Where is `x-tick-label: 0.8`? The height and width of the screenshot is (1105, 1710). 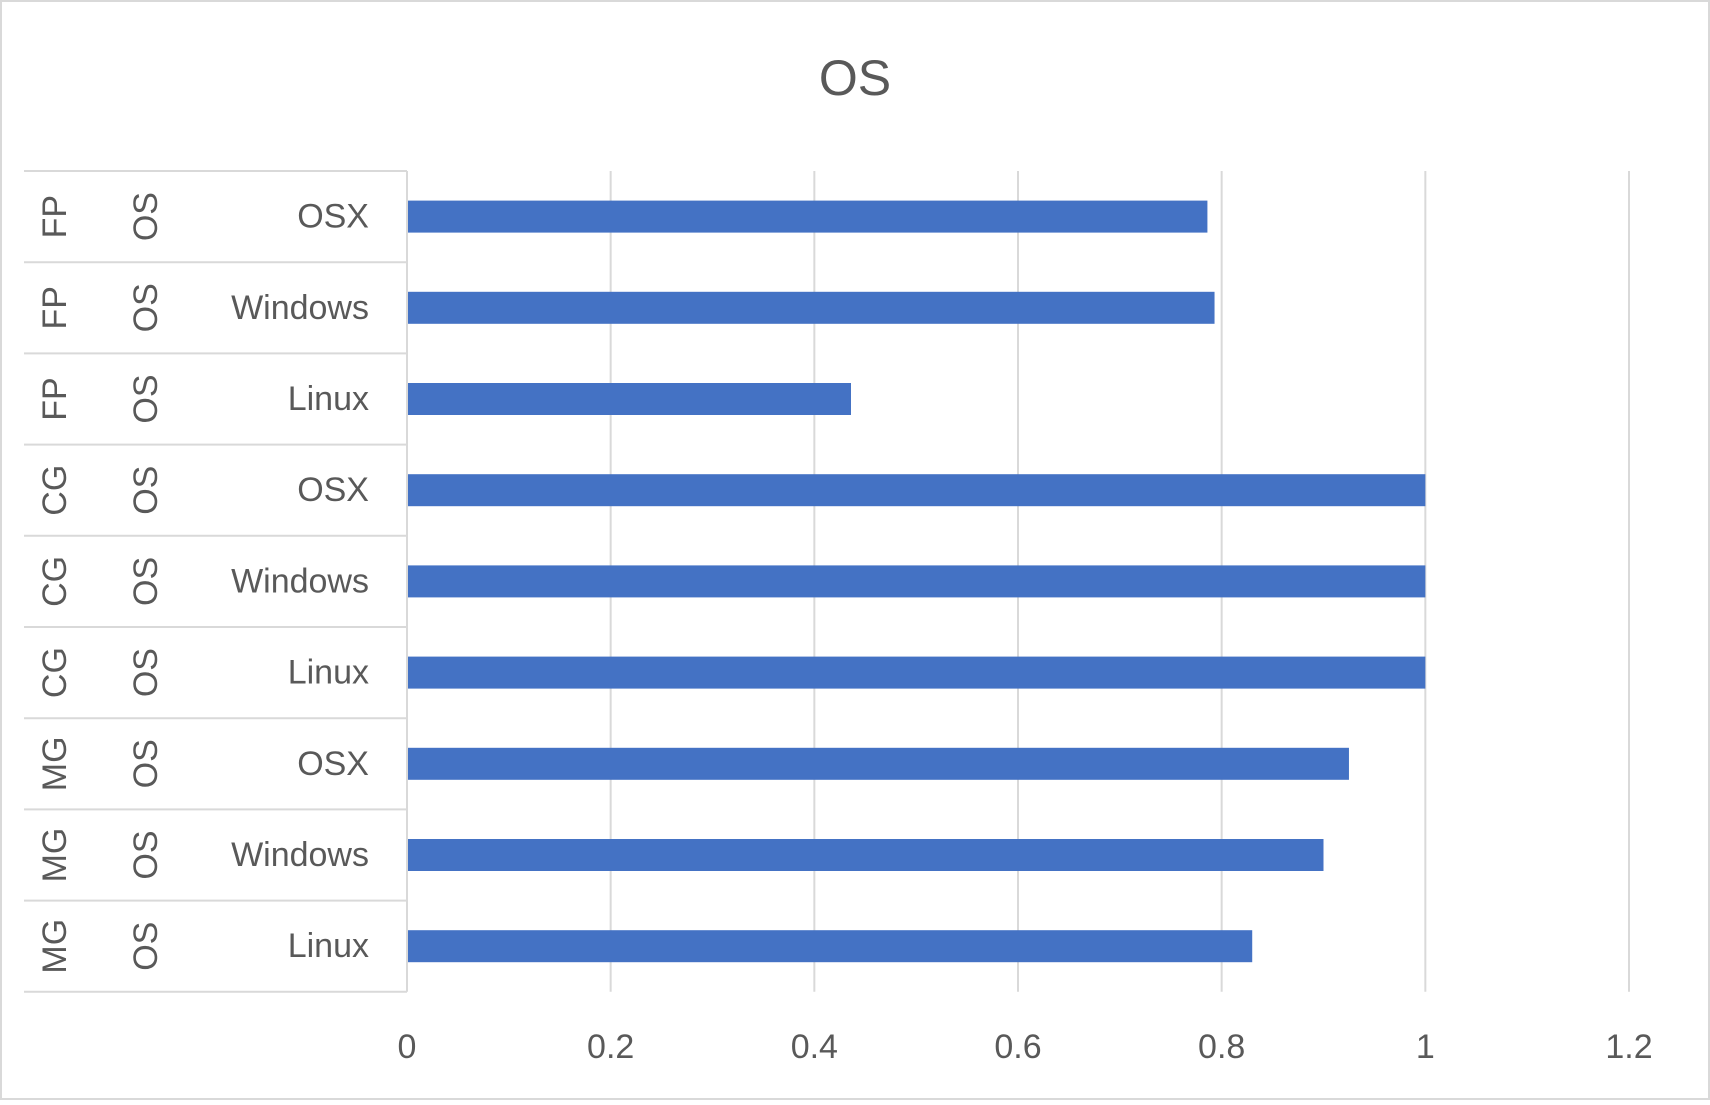 x-tick-label: 0.8 is located at coordinates (1221, 1047).